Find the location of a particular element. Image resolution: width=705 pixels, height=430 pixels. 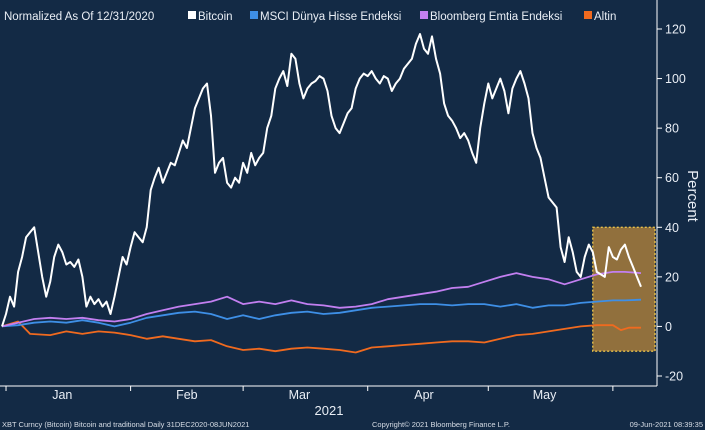

highlight-box is located at coordinates (624, 289).